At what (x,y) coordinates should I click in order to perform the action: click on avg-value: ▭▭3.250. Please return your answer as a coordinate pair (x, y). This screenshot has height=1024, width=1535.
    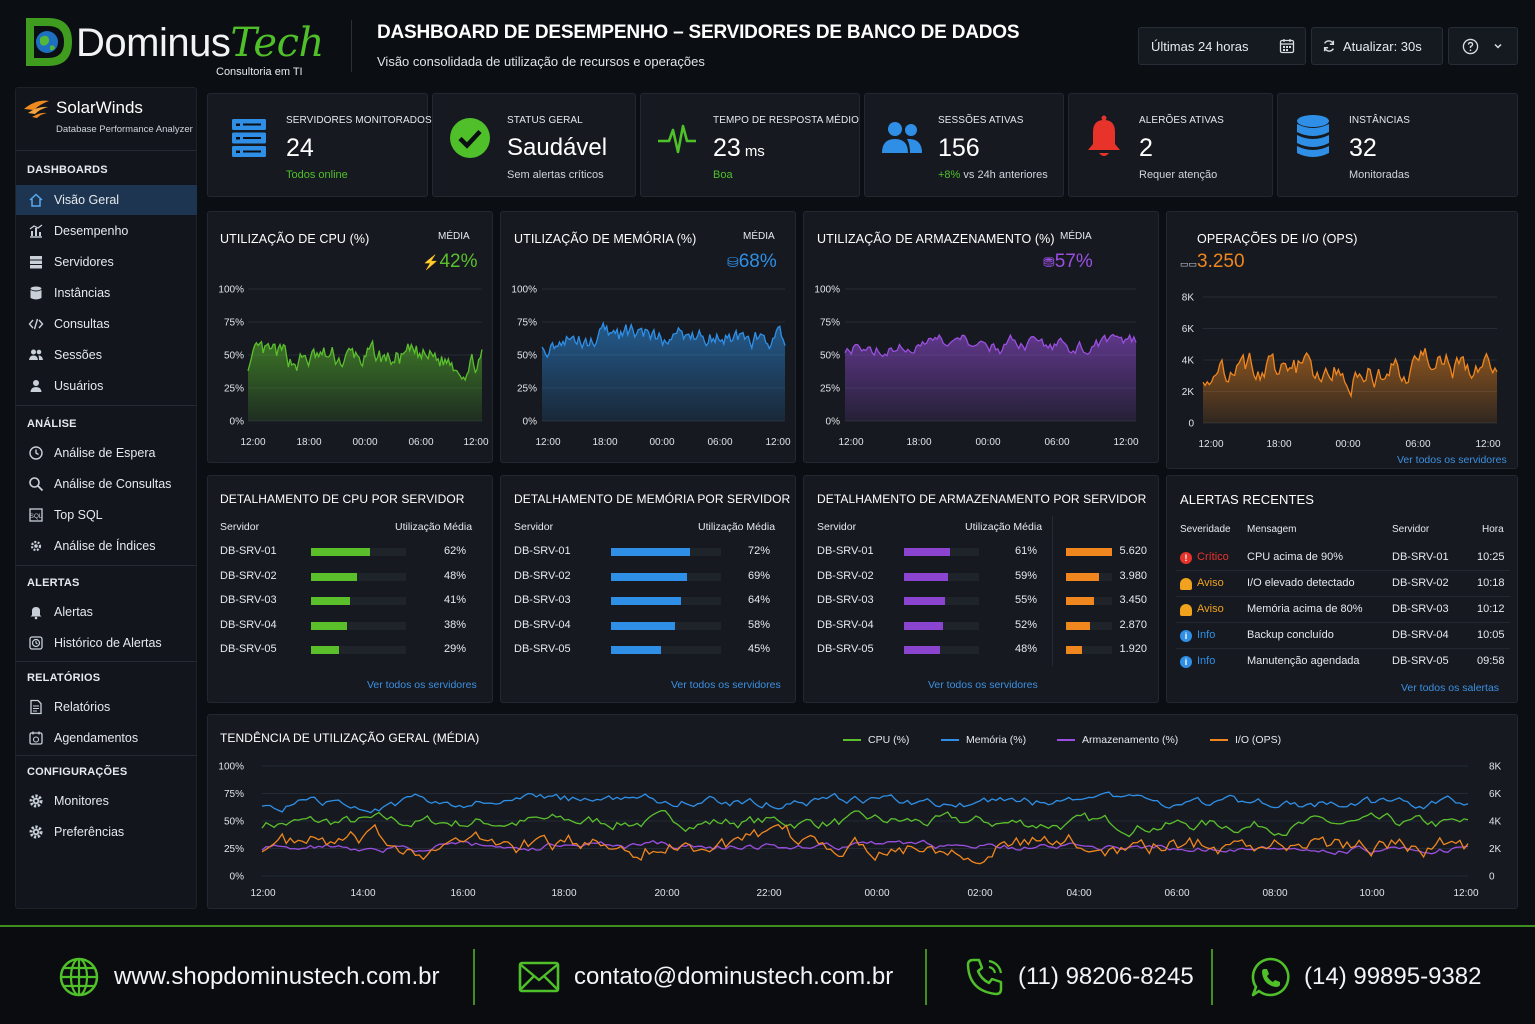
    Looking at the image, I should click on (1212, 262).